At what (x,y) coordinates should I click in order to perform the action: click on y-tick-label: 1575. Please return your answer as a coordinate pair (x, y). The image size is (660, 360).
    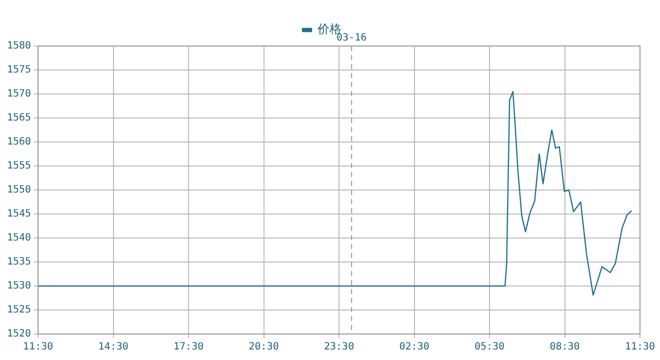
    Looking at the image, I should click on (19, 70).